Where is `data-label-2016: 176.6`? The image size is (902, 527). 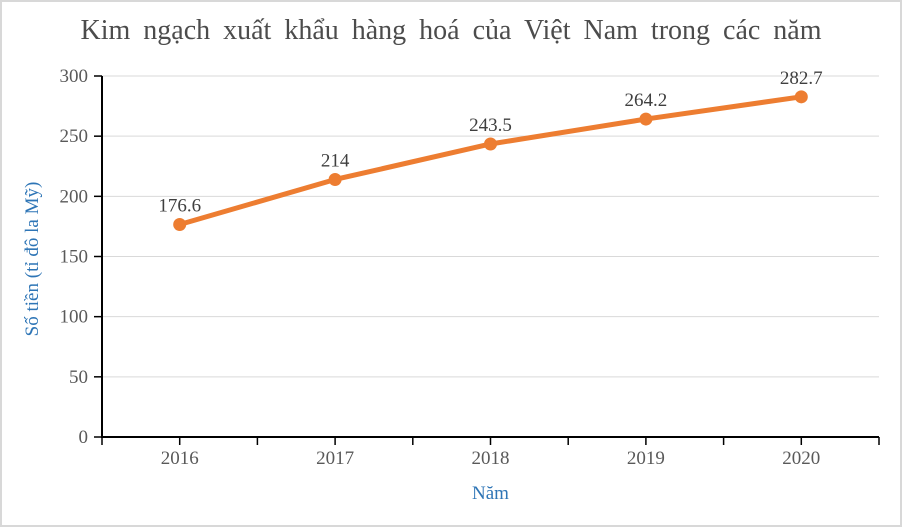 data-label-2016: 176.6 is located at coordinates (179, 205).